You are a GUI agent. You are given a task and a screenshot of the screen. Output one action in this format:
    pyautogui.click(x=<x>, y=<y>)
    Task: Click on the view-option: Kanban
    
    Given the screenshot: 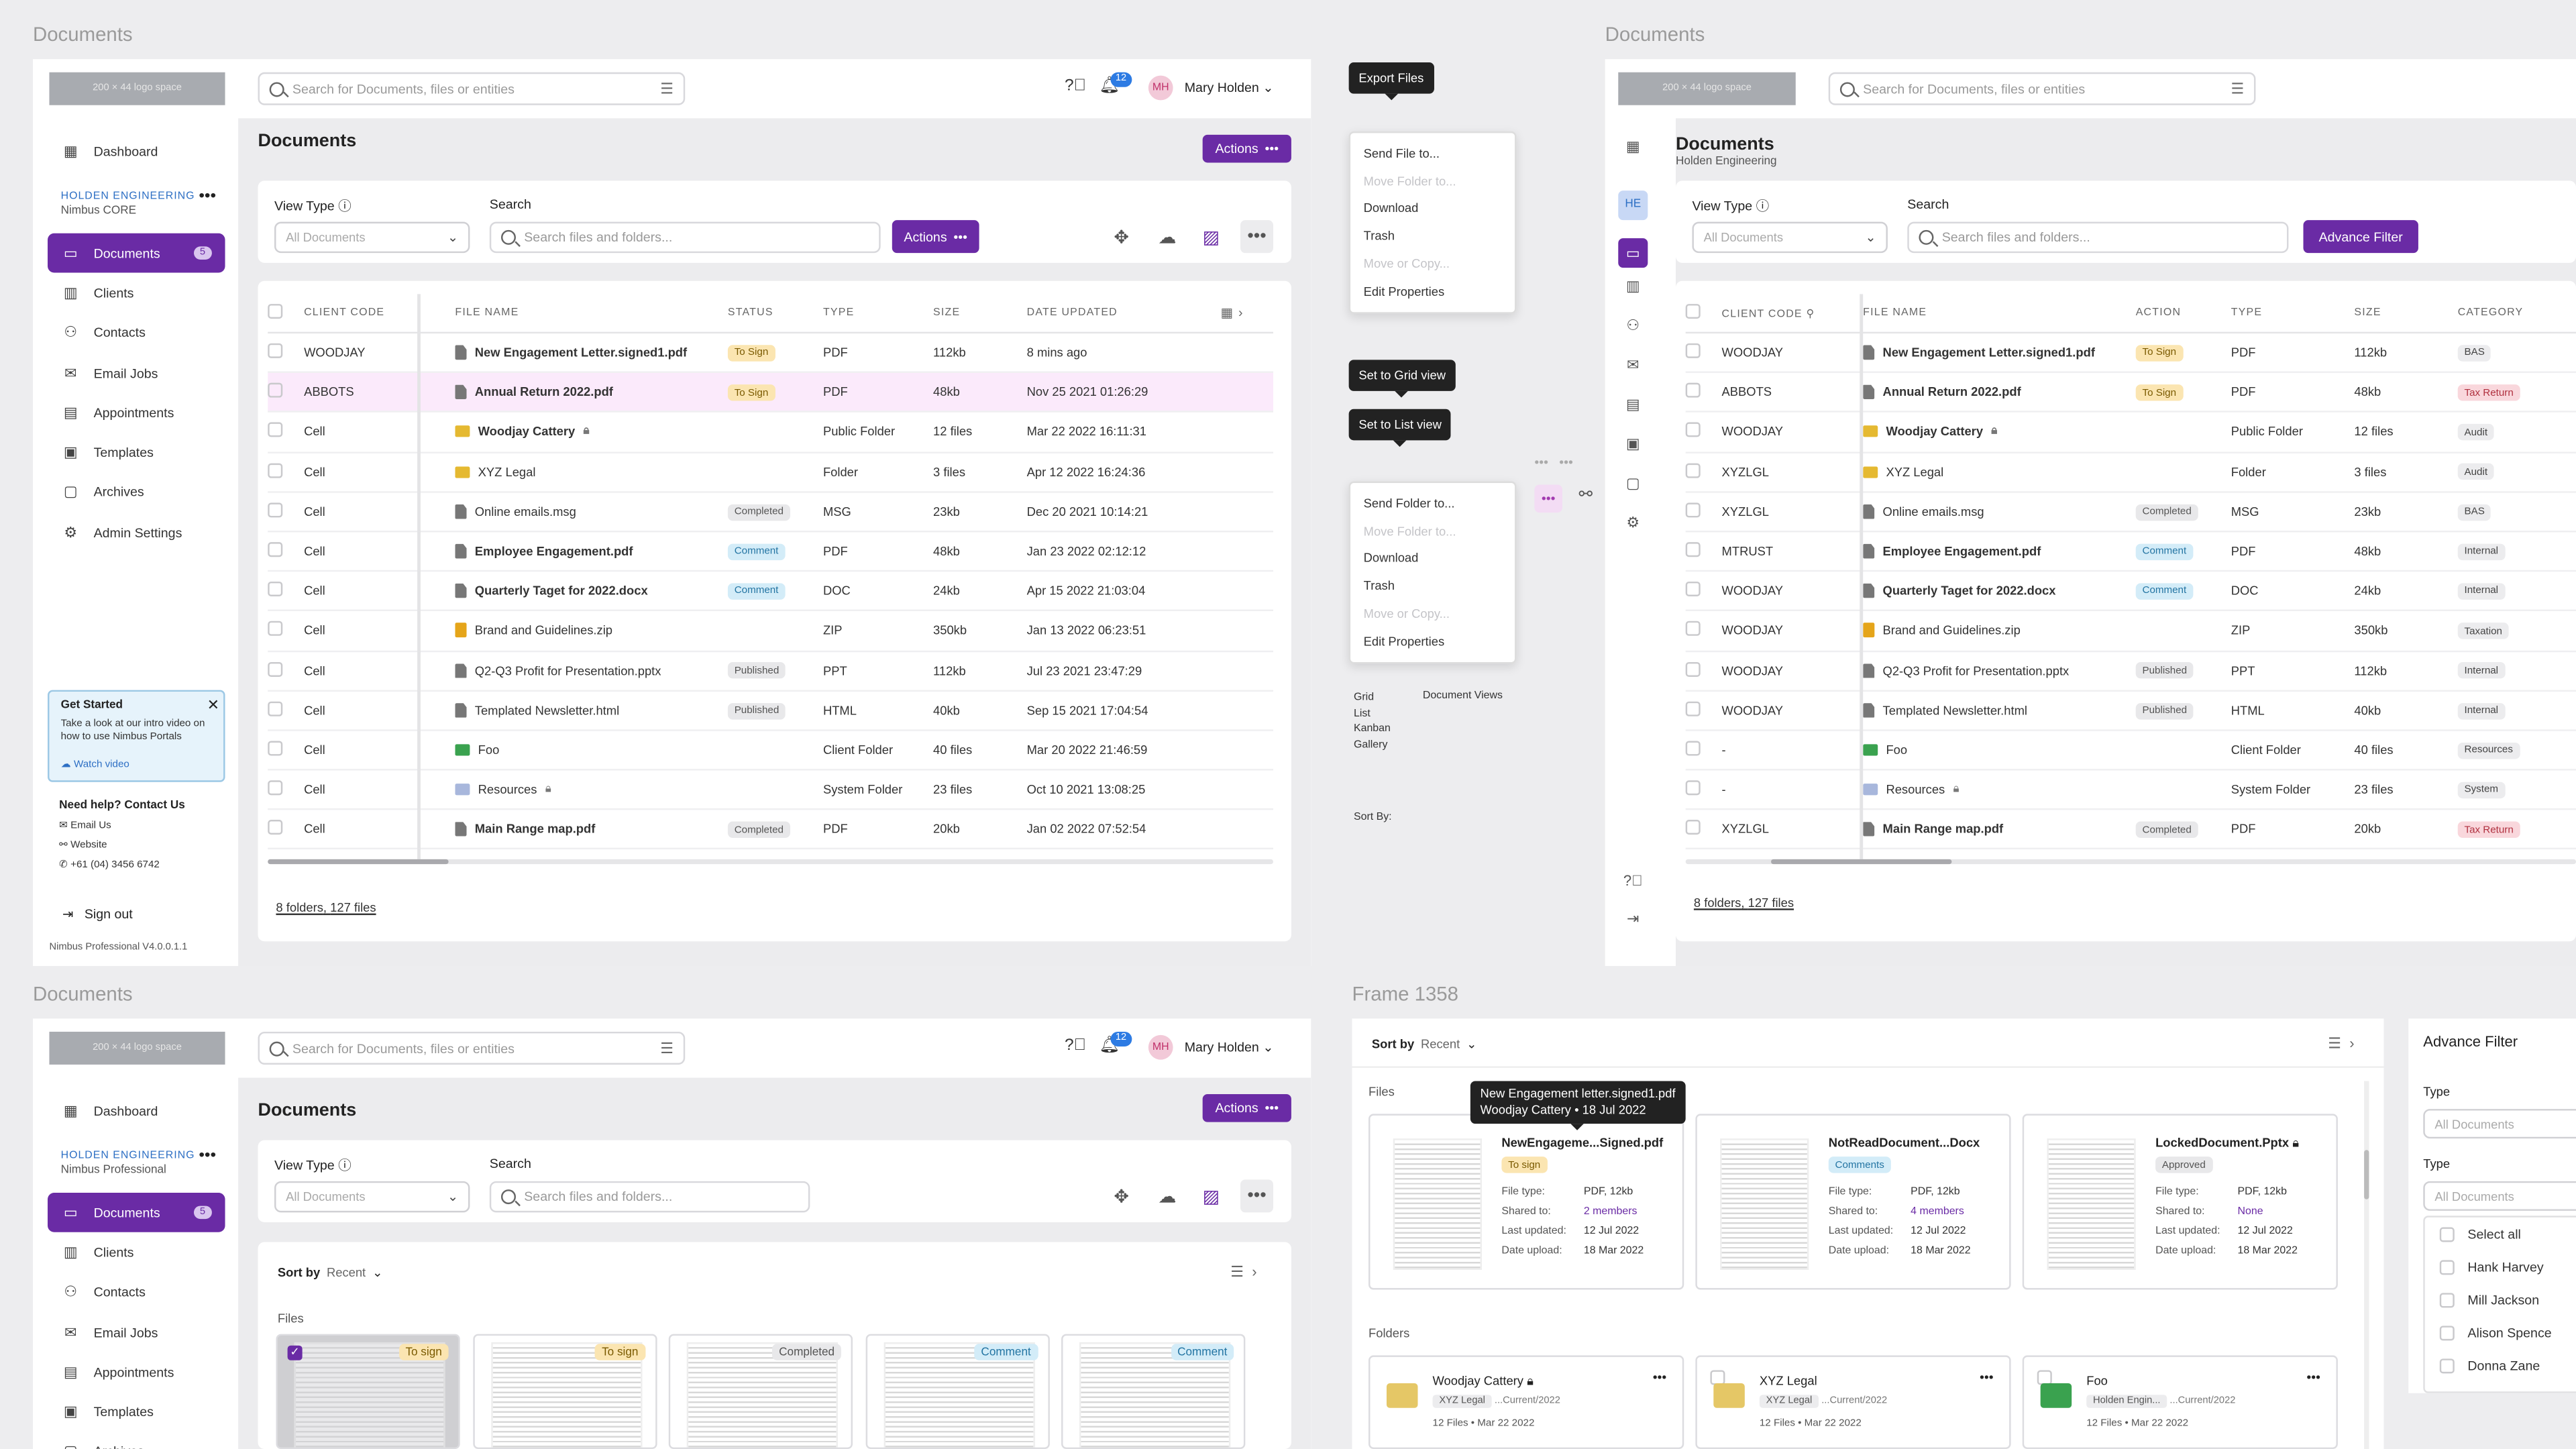 What is the action you would take?
    pyautogui.click(x=1372, y=729)
    